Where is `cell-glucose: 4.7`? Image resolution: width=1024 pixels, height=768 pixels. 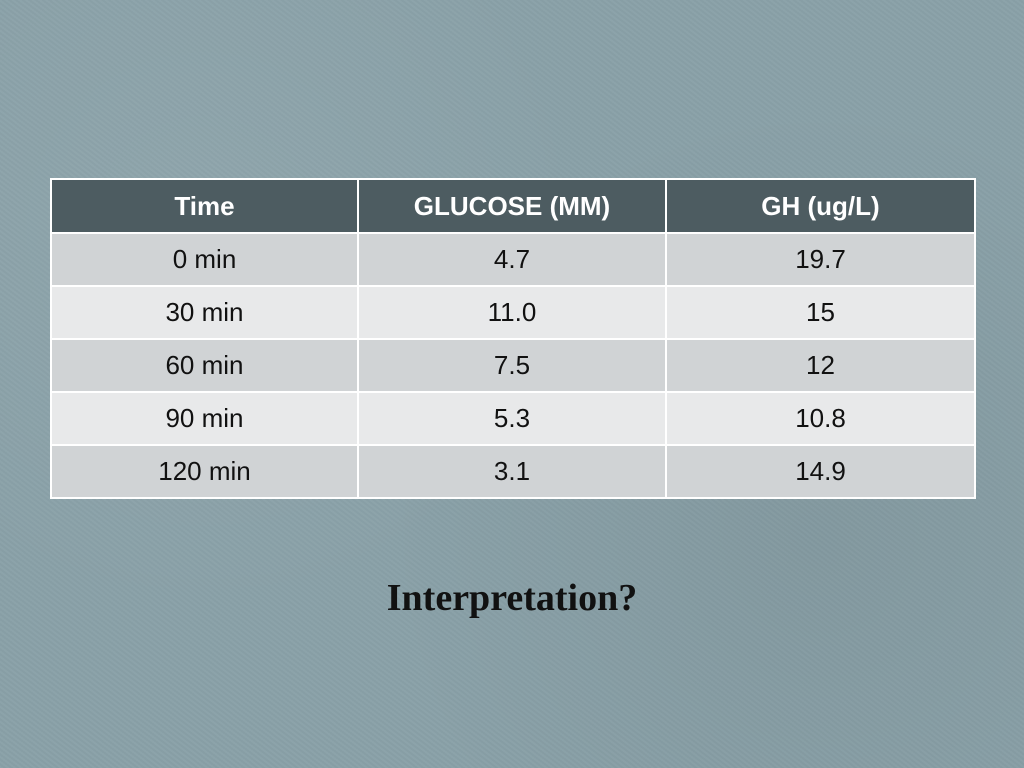
cell-glucose: 4.7 is located at coordinates (512, 259).